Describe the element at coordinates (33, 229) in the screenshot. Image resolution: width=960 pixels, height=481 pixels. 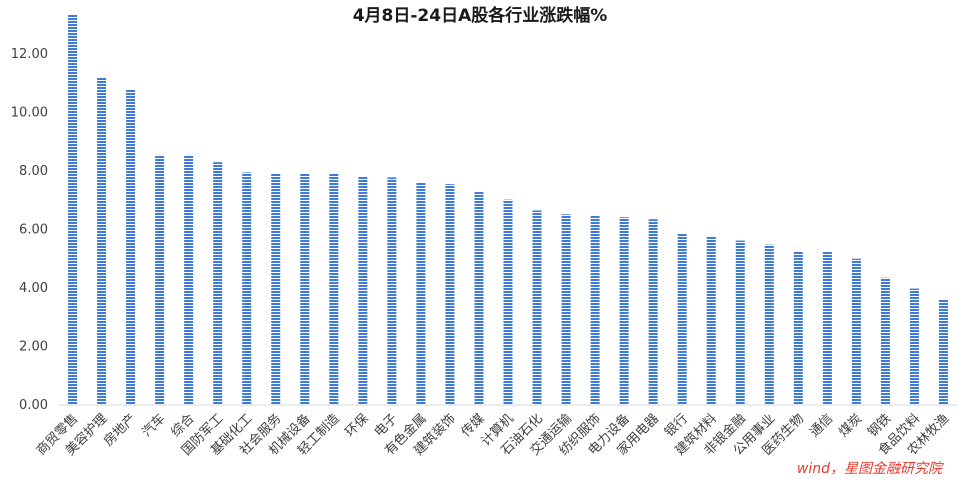
I see `y-tick-label: 6.00` at that location.